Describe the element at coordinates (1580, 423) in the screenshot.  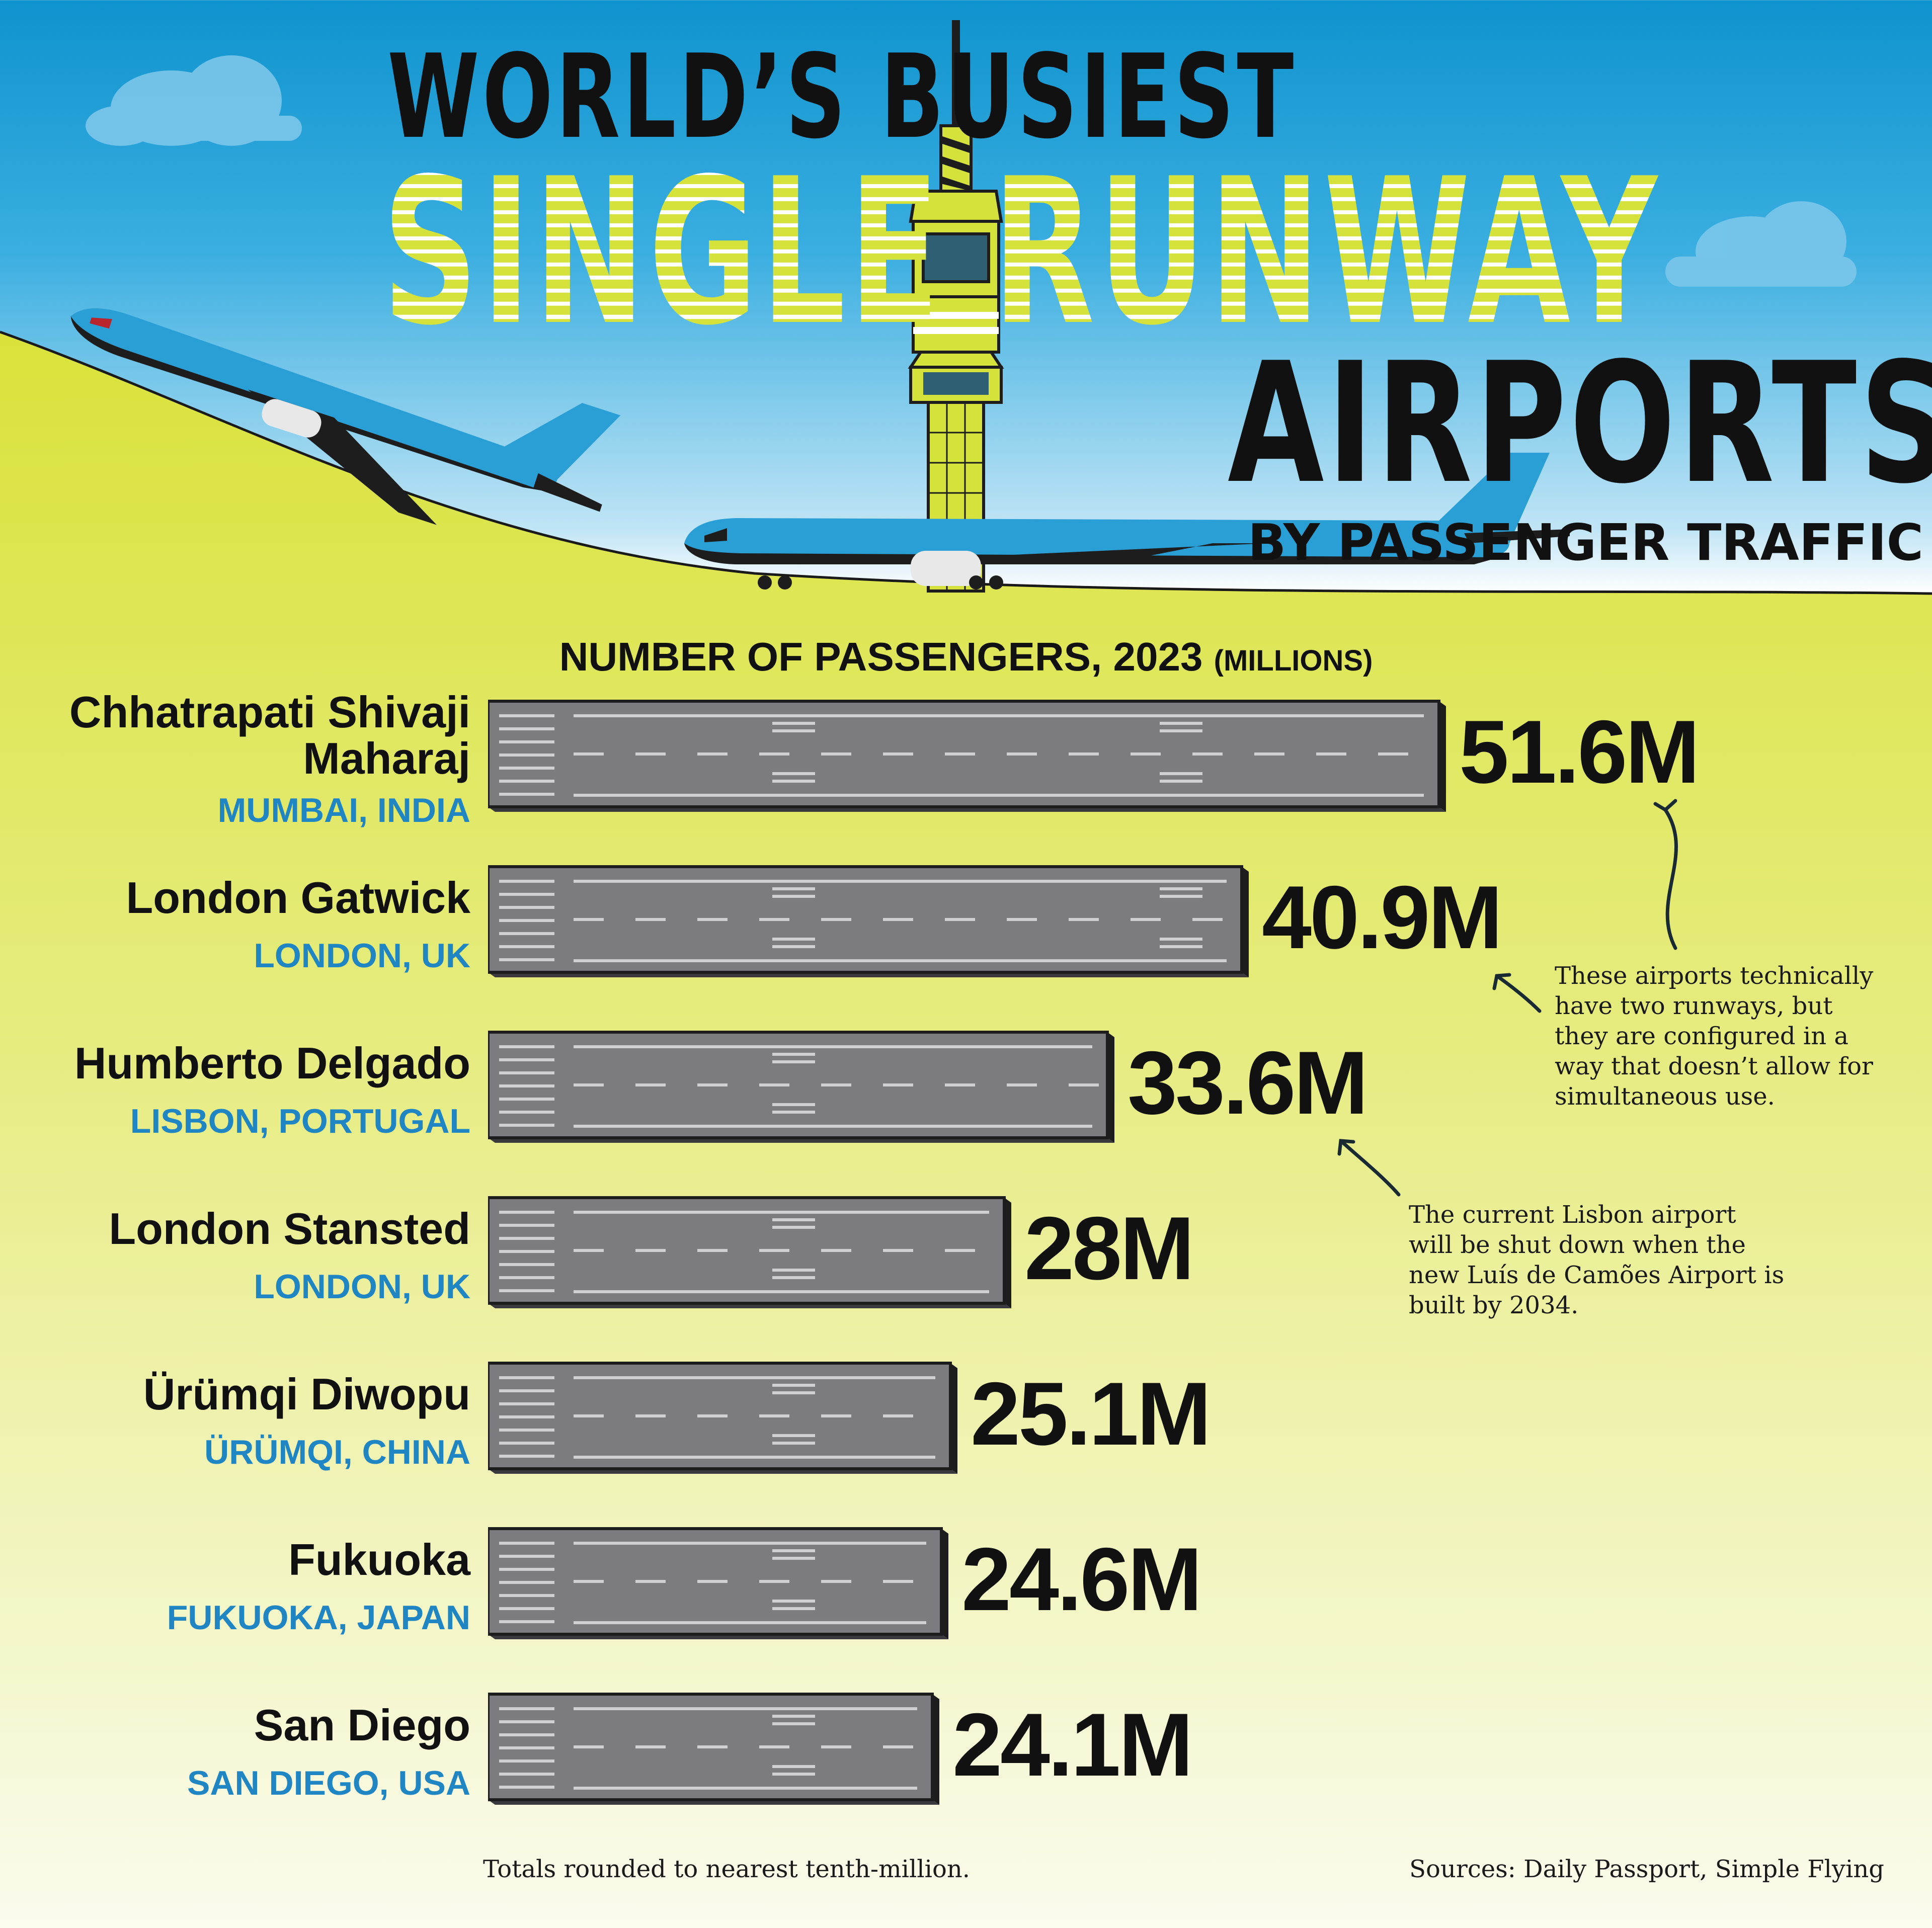
I see `title-line-3: AIRPORTS` at that location.